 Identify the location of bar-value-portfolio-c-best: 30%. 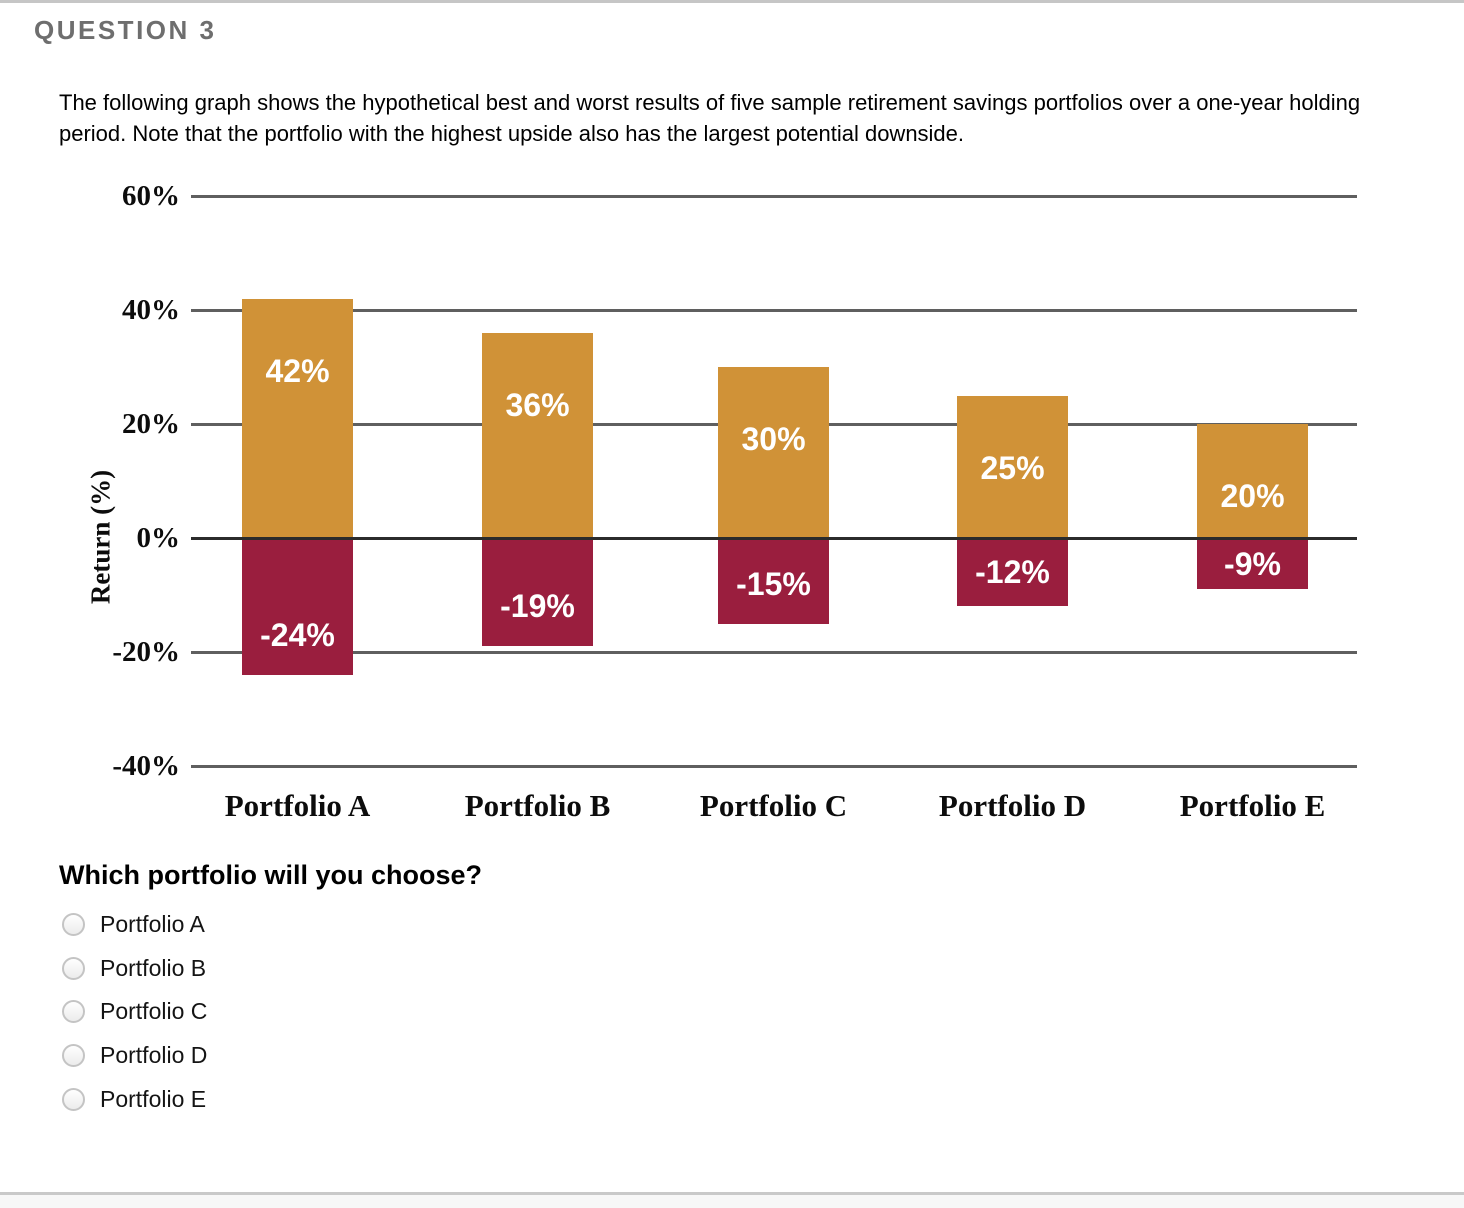
(773, 439).